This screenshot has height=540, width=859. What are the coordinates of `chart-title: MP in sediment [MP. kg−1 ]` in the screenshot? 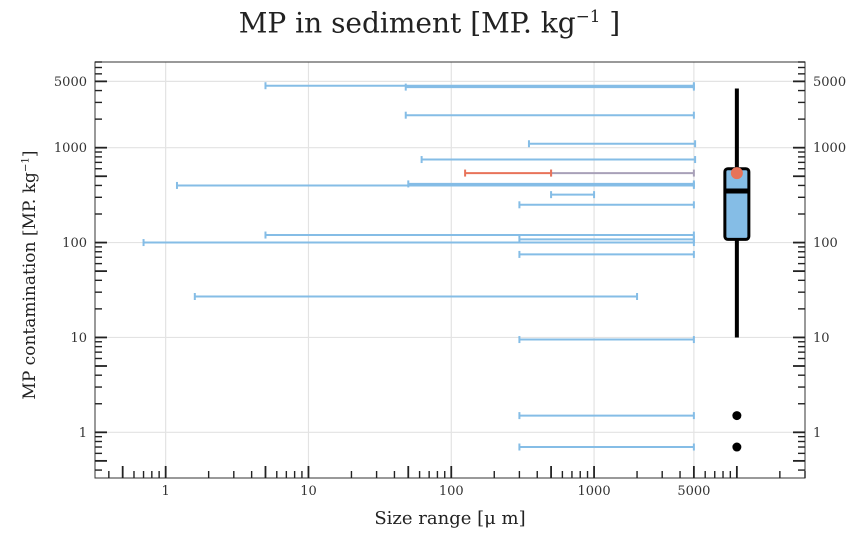 It's located at (429, 23).